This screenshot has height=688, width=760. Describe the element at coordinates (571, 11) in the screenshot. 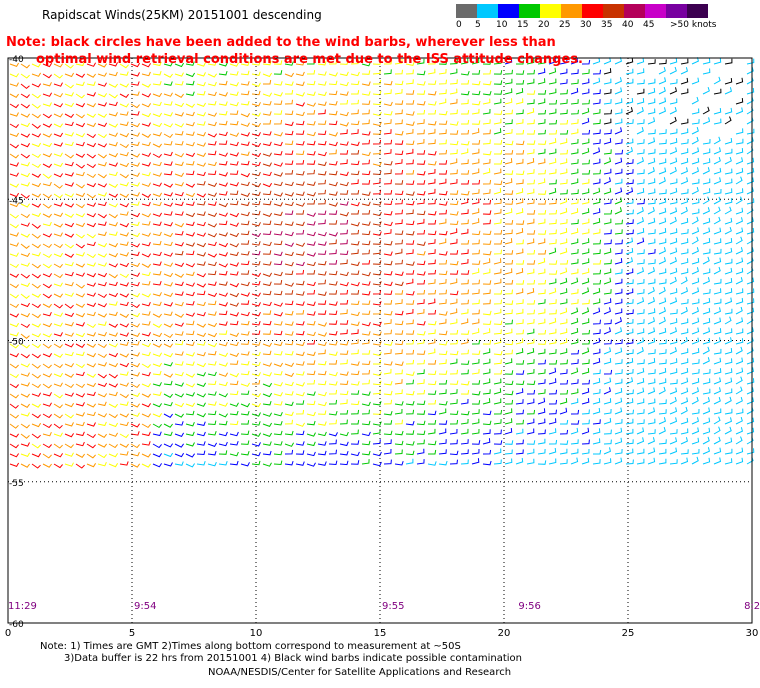

I see `legend-swatch` at that location.